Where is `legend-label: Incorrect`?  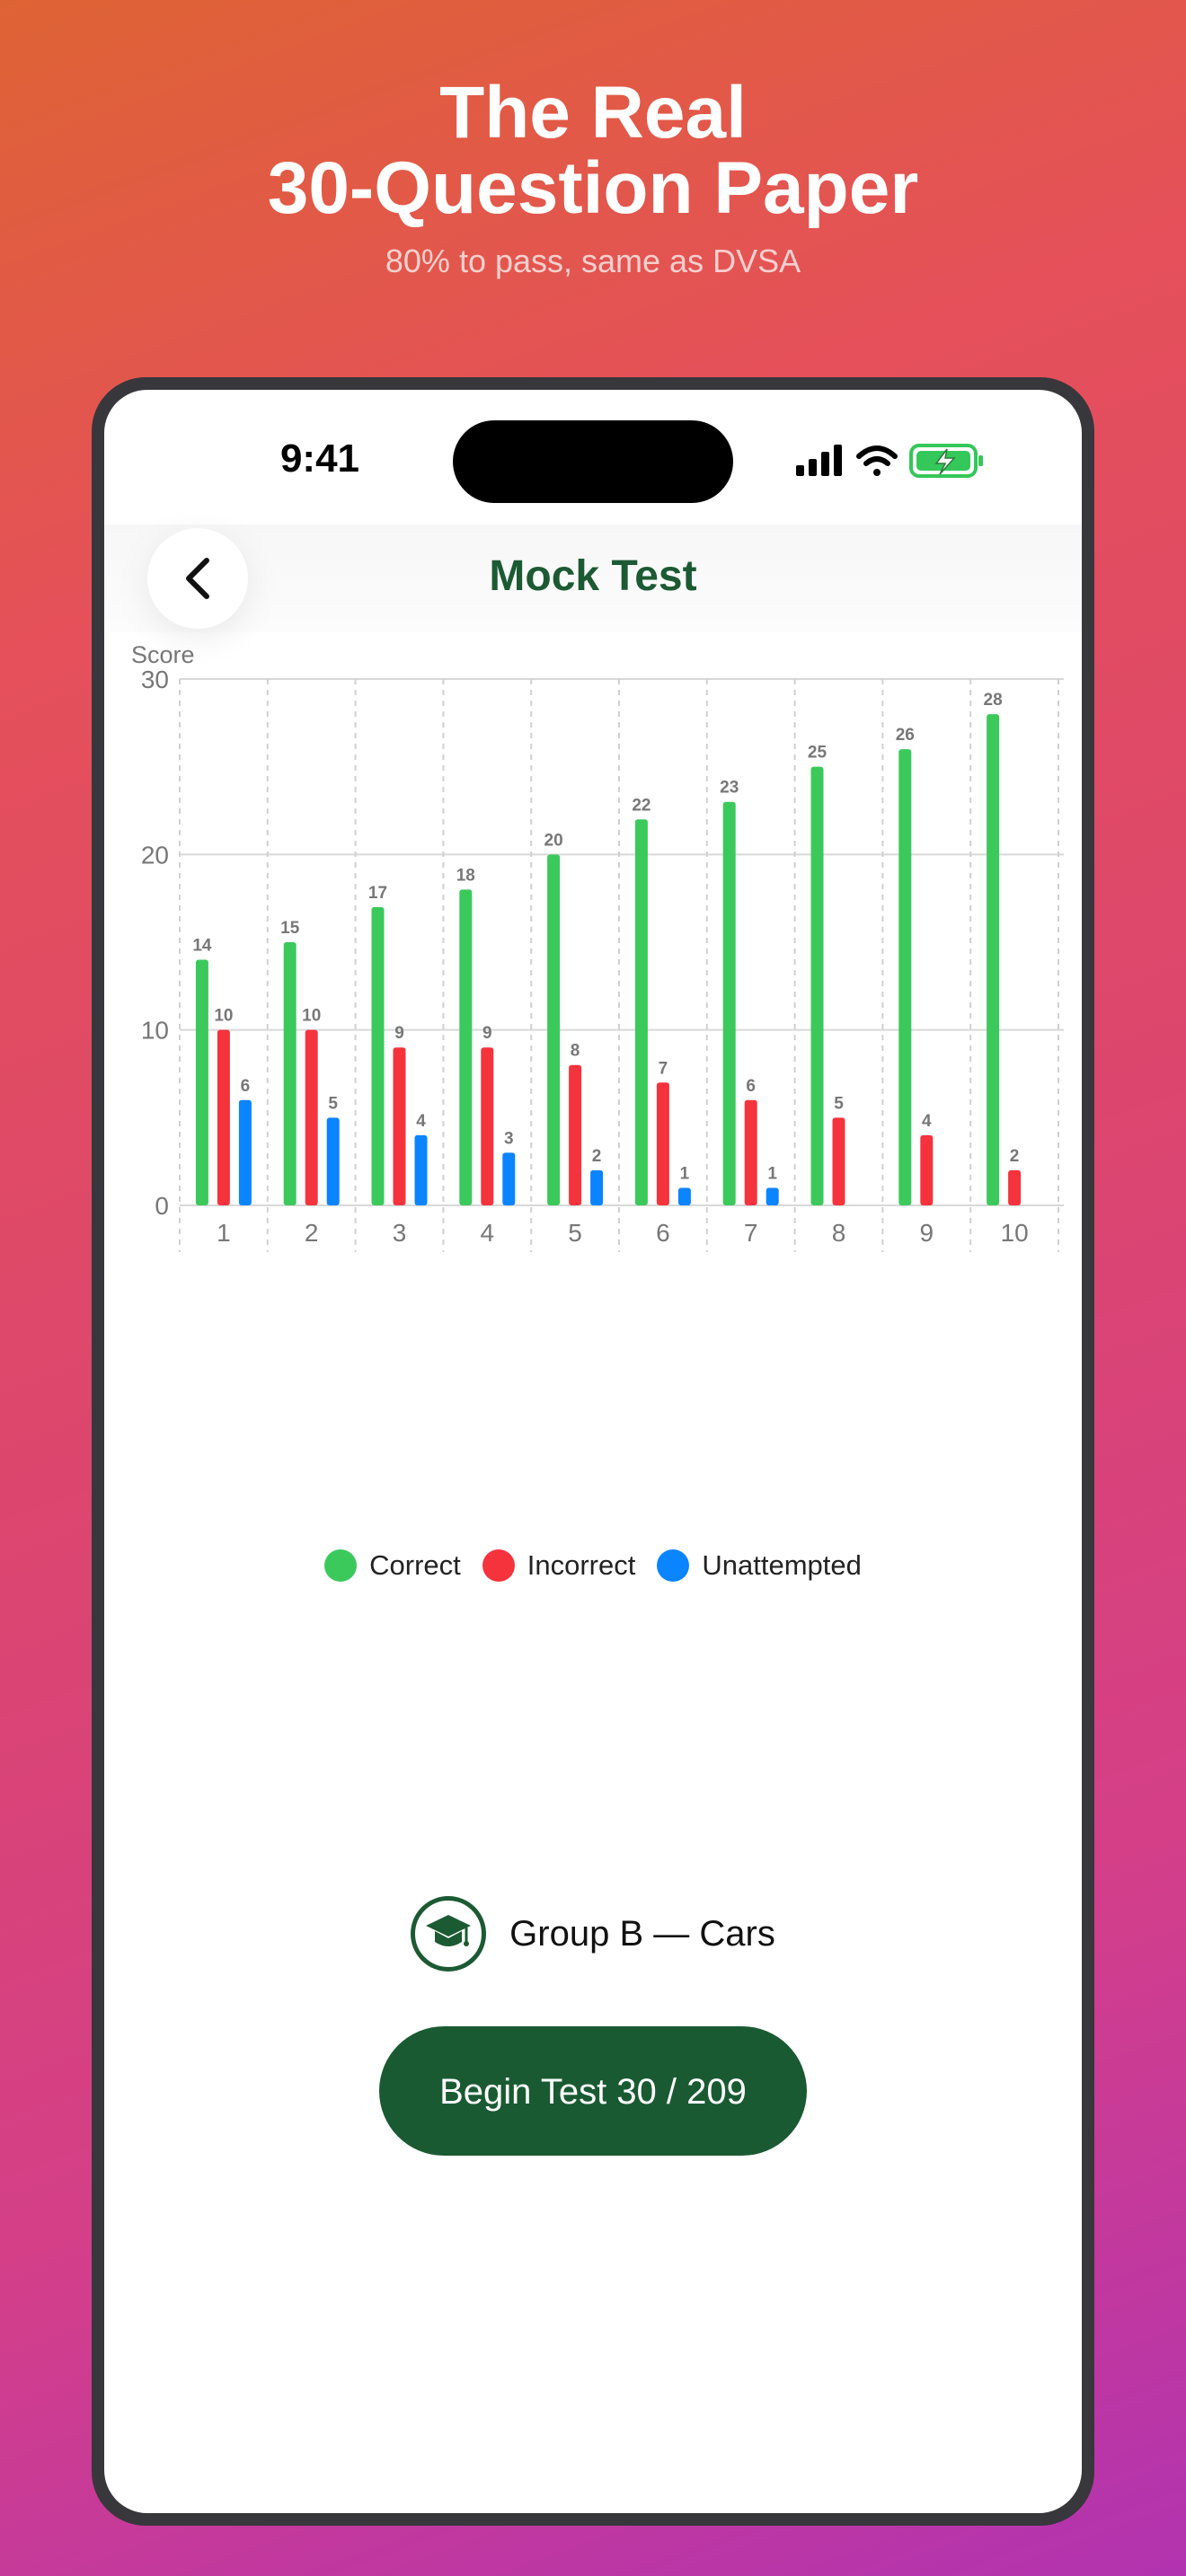
legend-label: Incorrect is located at coordinates (581, 1565).